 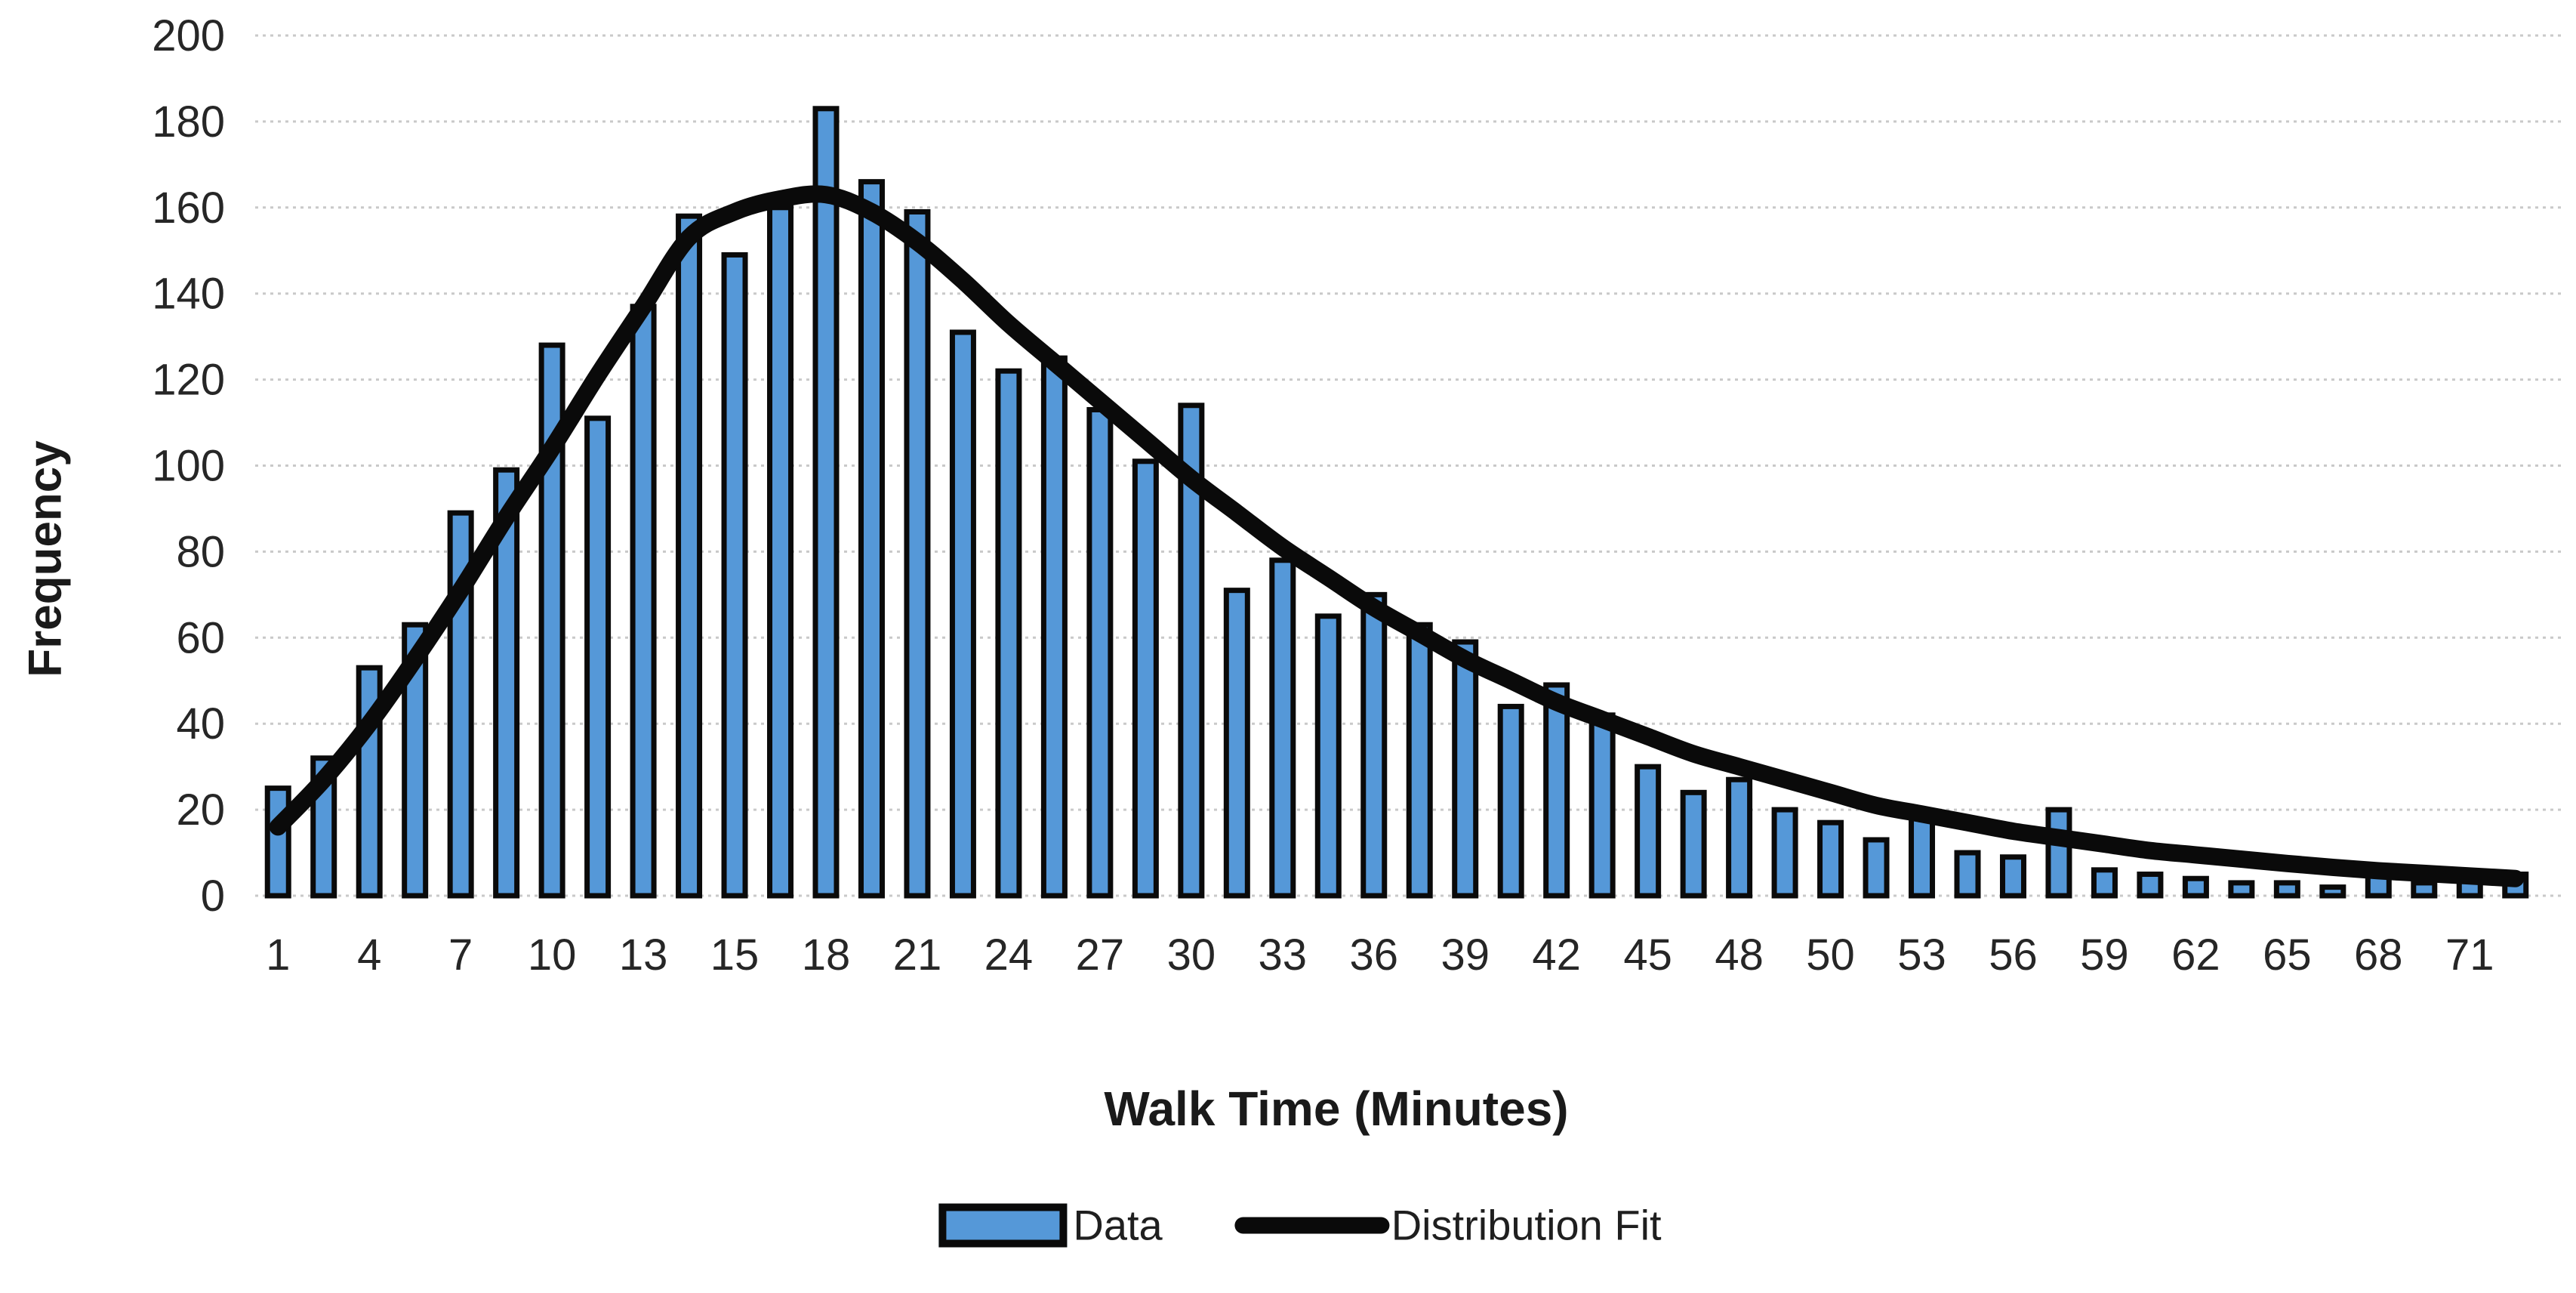 I want to click on x-tick-label: 24, so click(x=1009, y=955).